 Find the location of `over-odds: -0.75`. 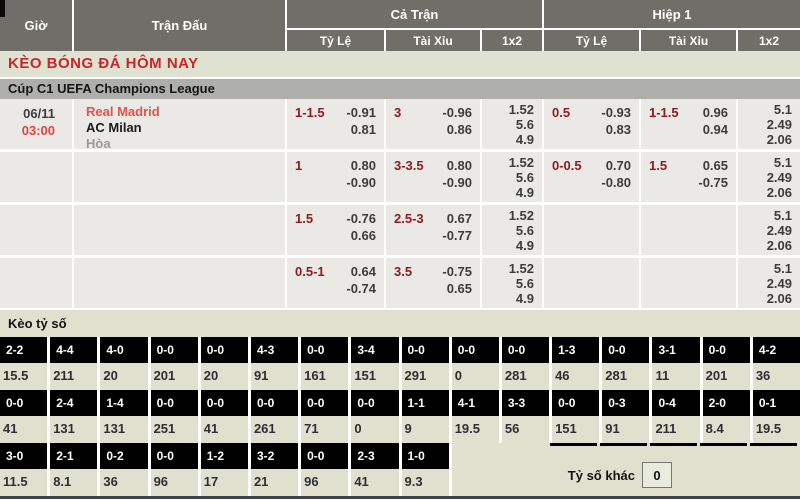

over-odds: -0.75 is located at coordinates (457, 271).